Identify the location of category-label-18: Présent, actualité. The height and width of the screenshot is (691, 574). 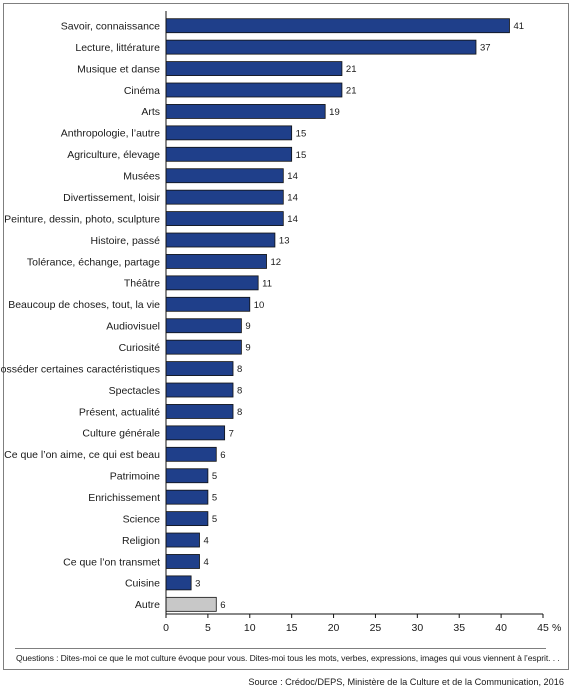
(119, 412).